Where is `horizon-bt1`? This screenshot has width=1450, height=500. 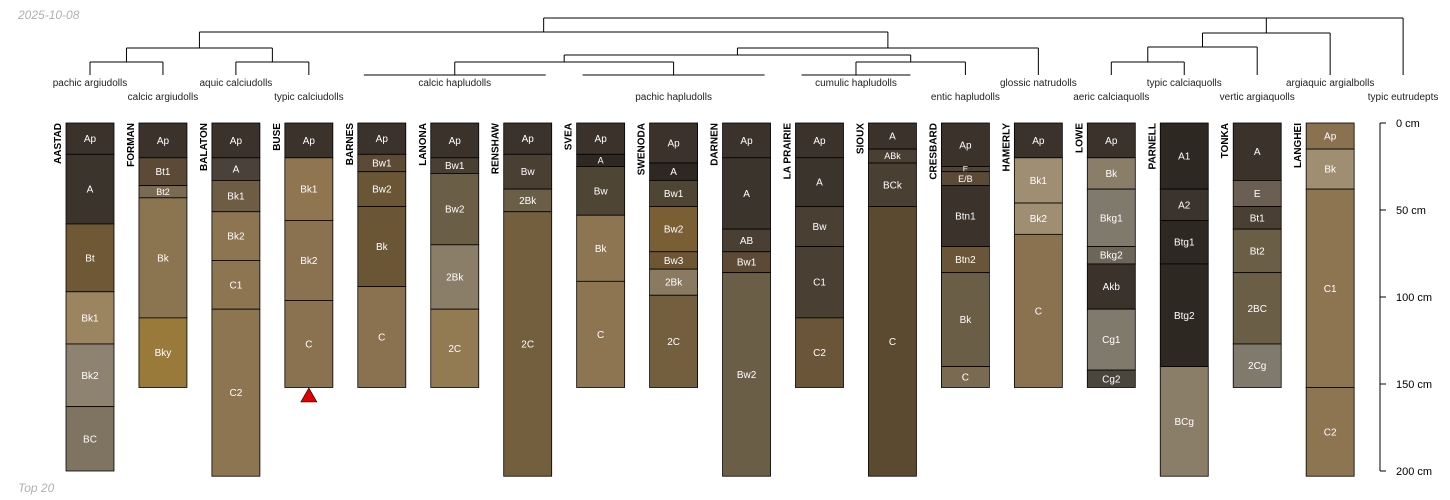 horizon-bt1 is located at coordinates (163, 172).